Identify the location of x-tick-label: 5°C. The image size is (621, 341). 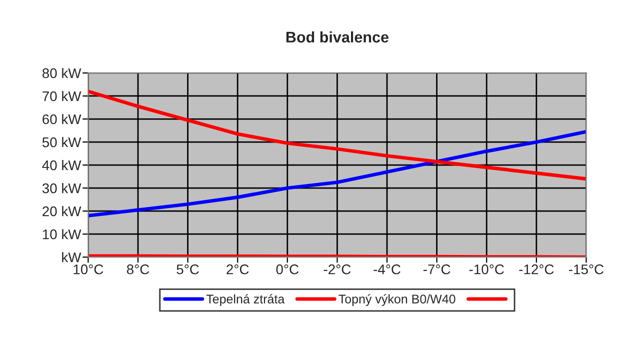
(187, 269).